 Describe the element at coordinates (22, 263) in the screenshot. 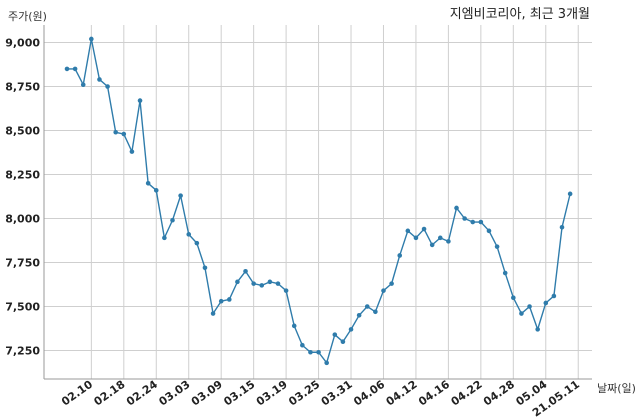

I see `y-tick-label: 7,750` at that location.